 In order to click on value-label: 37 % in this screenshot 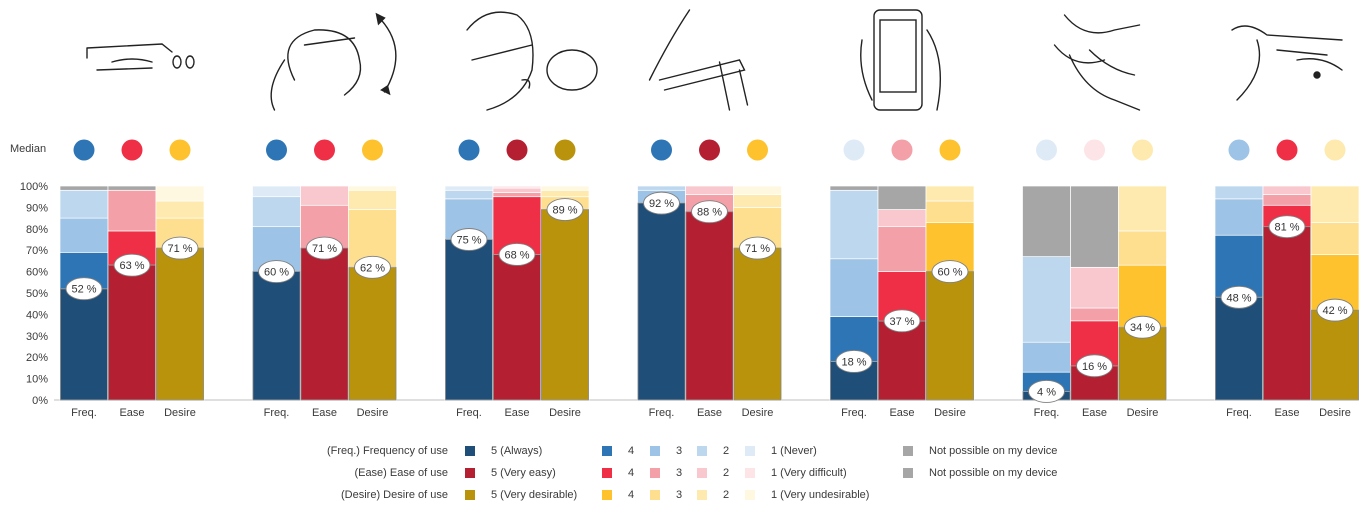, I will do `click(901, 322)`.